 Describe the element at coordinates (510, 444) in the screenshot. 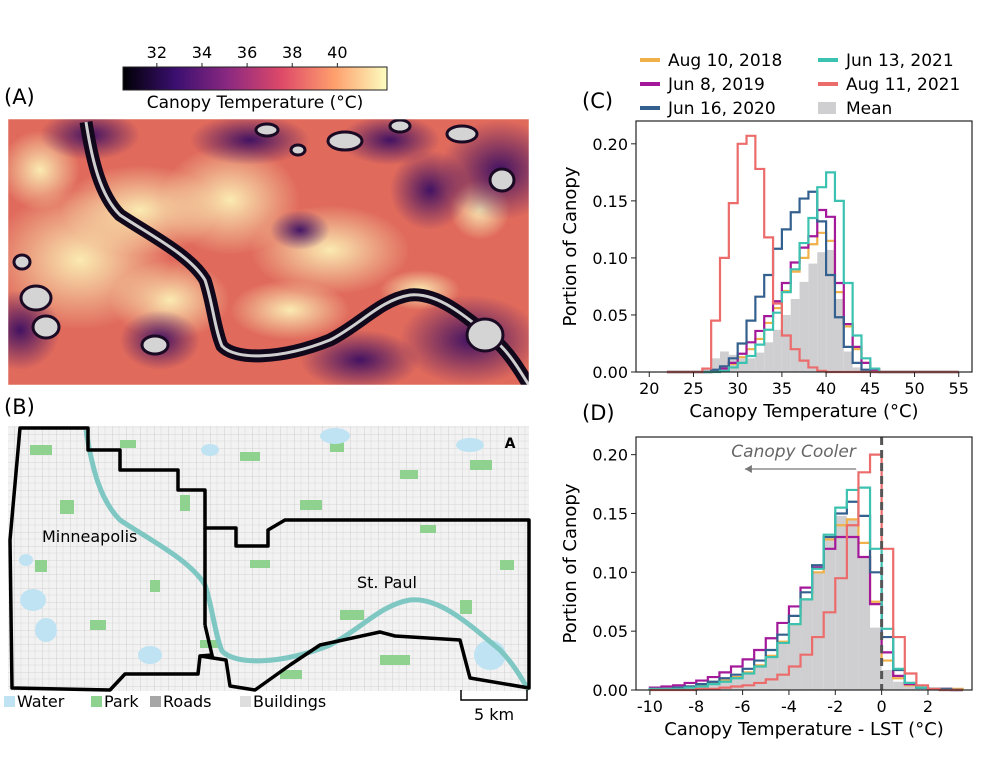

I see `north-arrow-icon: A` at that location.